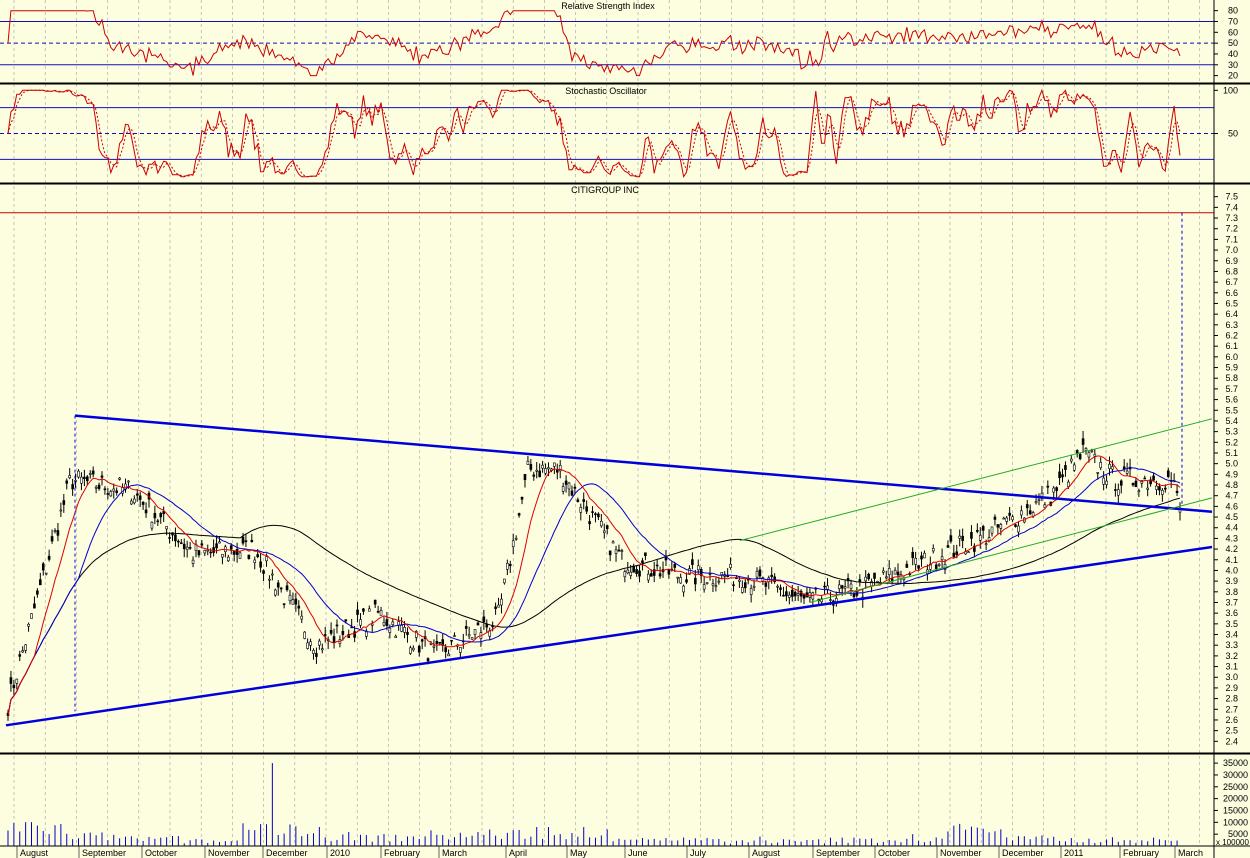 Image resolution: width=1250 pixels, height=858 pixels. I want to click on price-tick-label: 6.2, so click(1231, 336).